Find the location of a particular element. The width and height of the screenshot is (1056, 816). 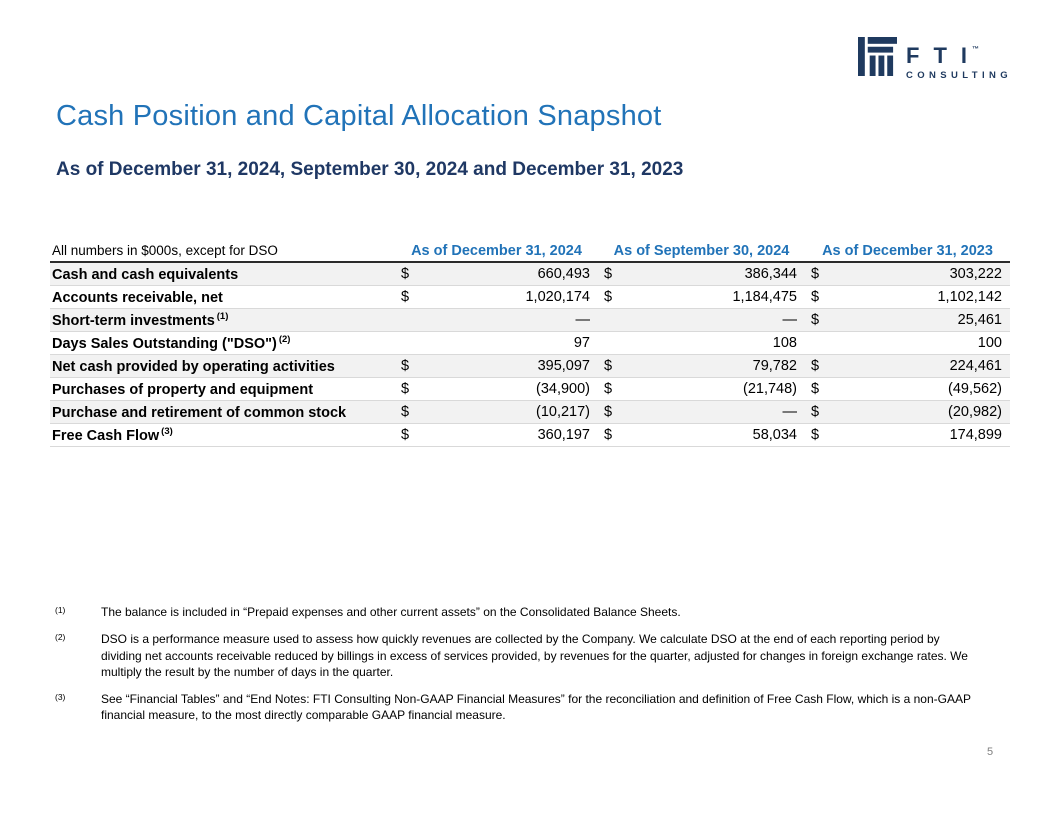

cell-value: 79,782 is located at coordinates (774, 366).